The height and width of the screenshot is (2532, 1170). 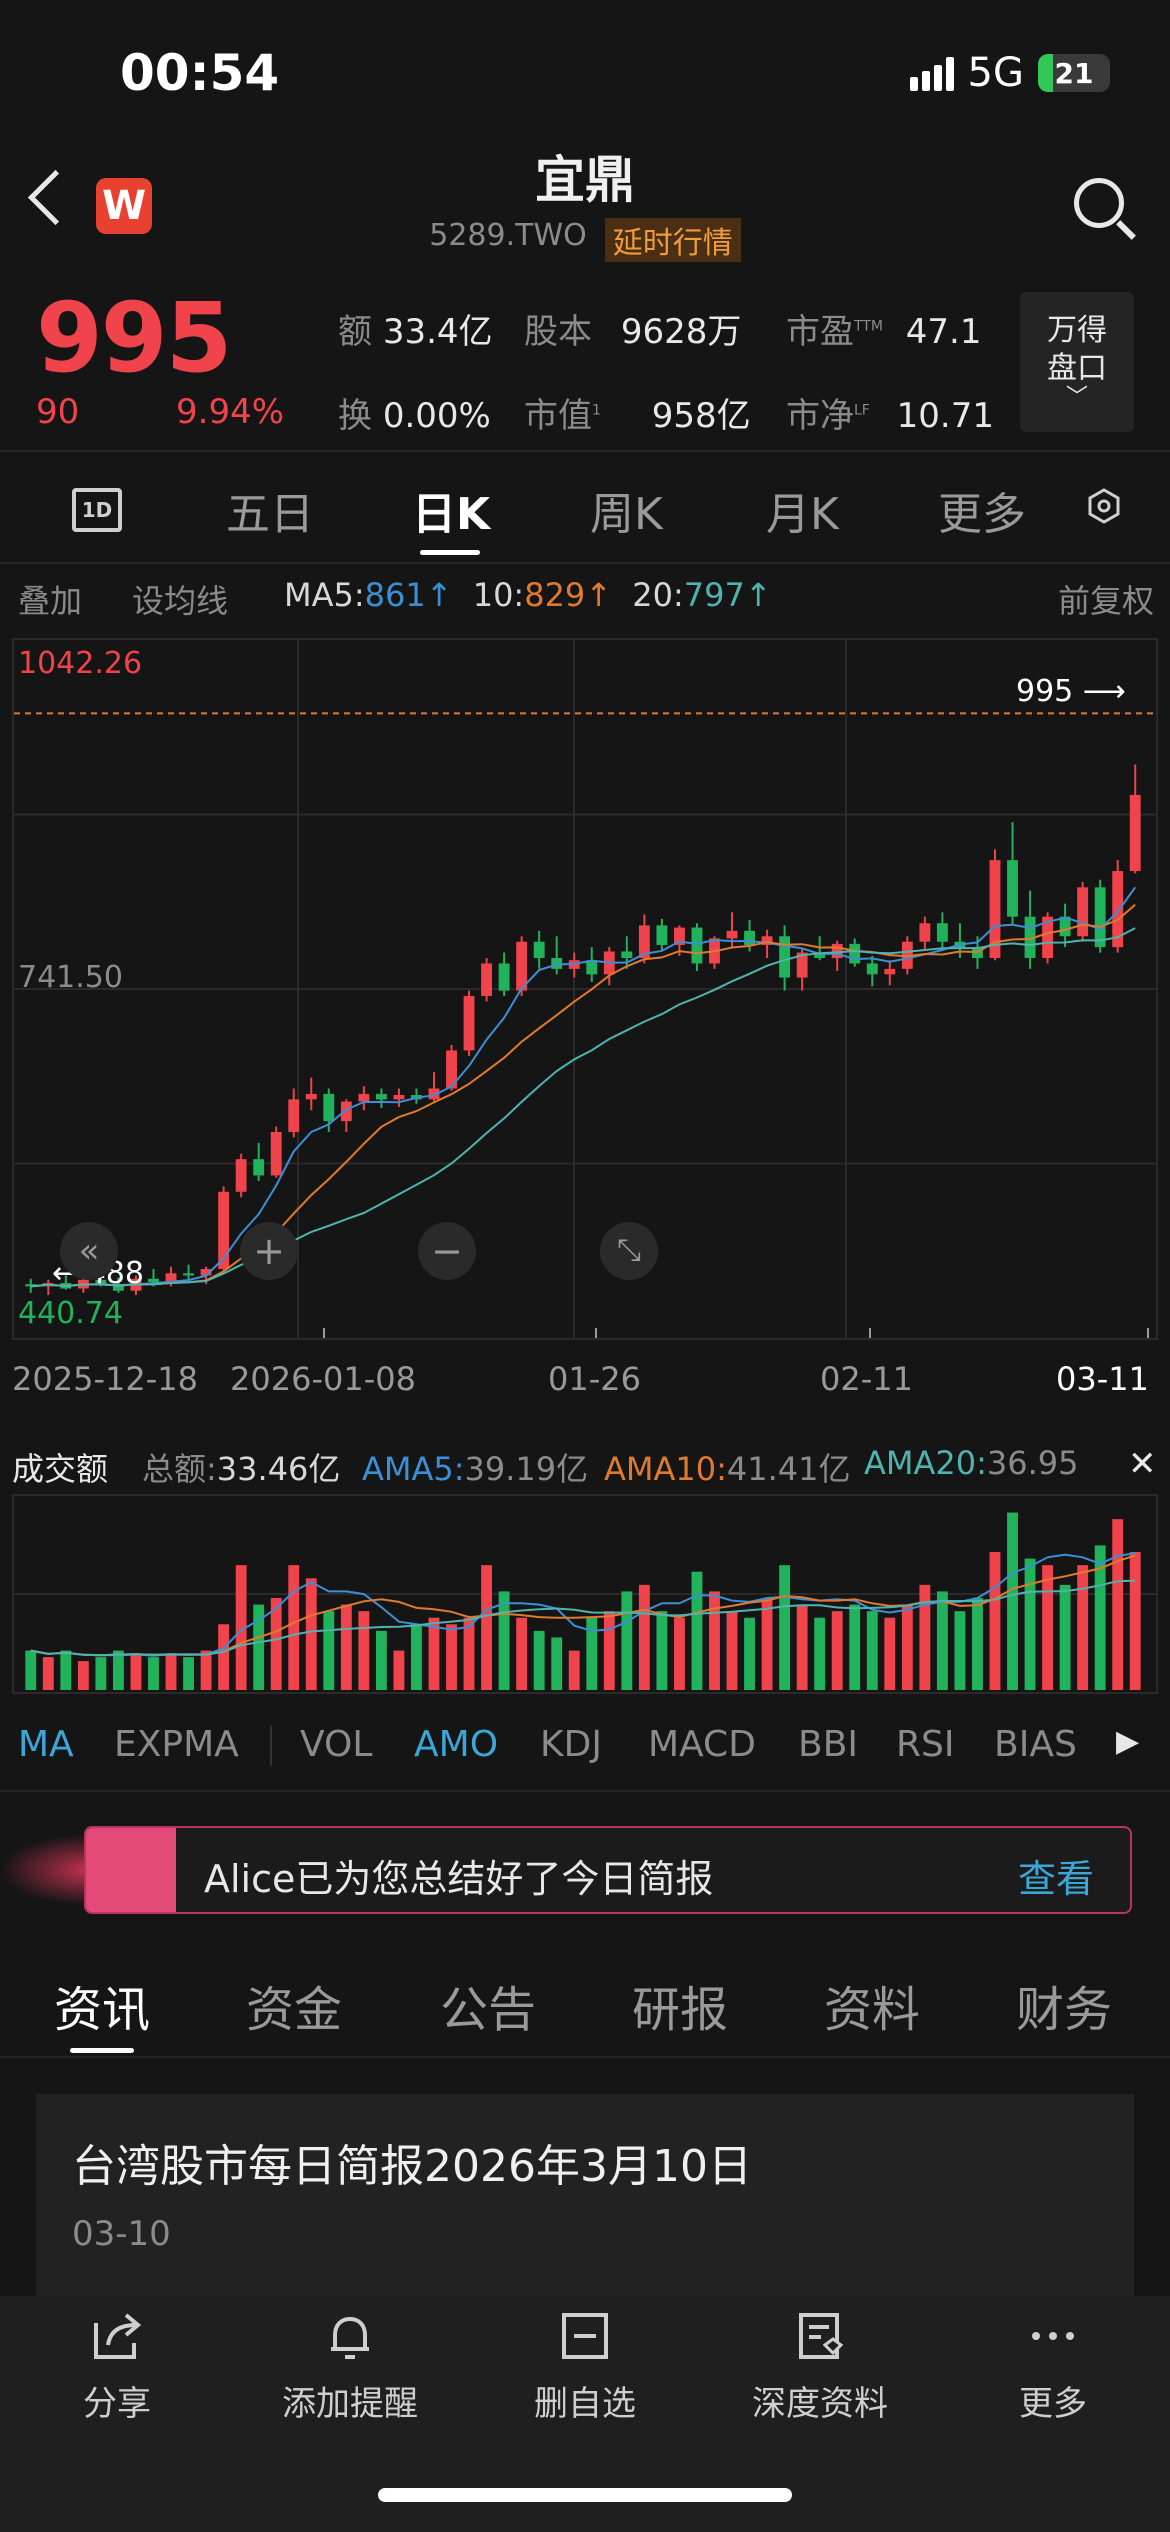 I want to click on set-ma-button: 设均线, so click(x=180, y=601).